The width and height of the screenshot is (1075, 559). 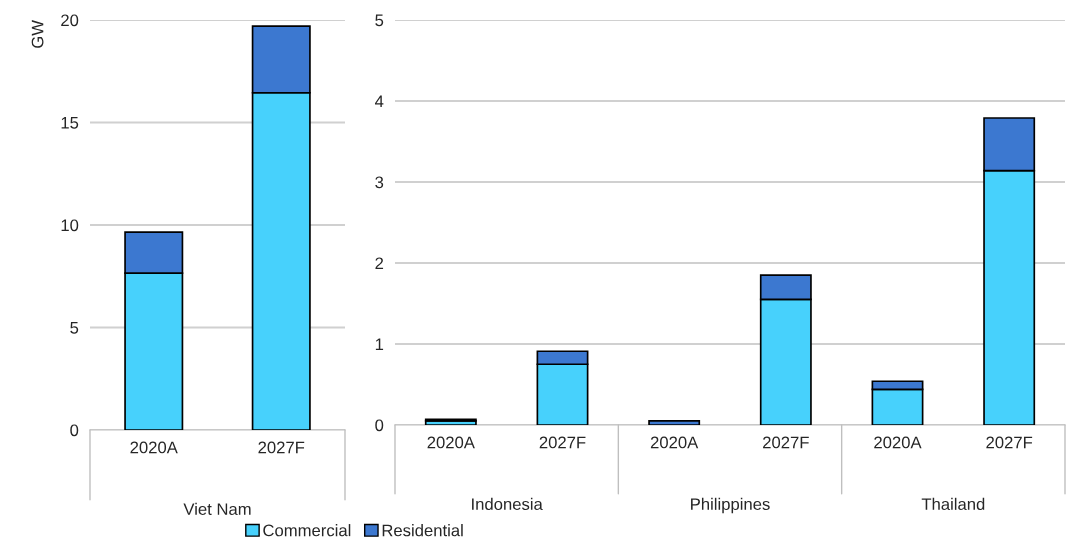 I want to click on y-tick-label: 2, so click(x=379, y=263).